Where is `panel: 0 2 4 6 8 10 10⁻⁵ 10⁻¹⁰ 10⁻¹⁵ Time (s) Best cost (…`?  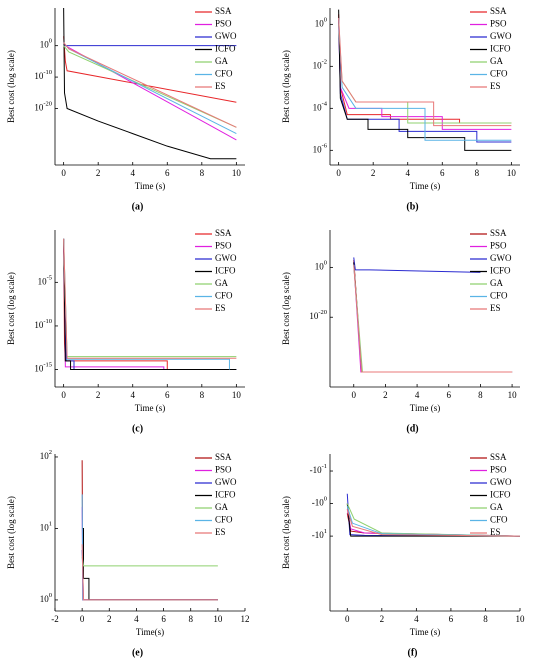 panel: 0 2 4 6 8 10 10⁻⁵ 10⁻¹⁰ 10⁻¹⁵ Time (s) Best cost (… is located at coordinates (125, 331).